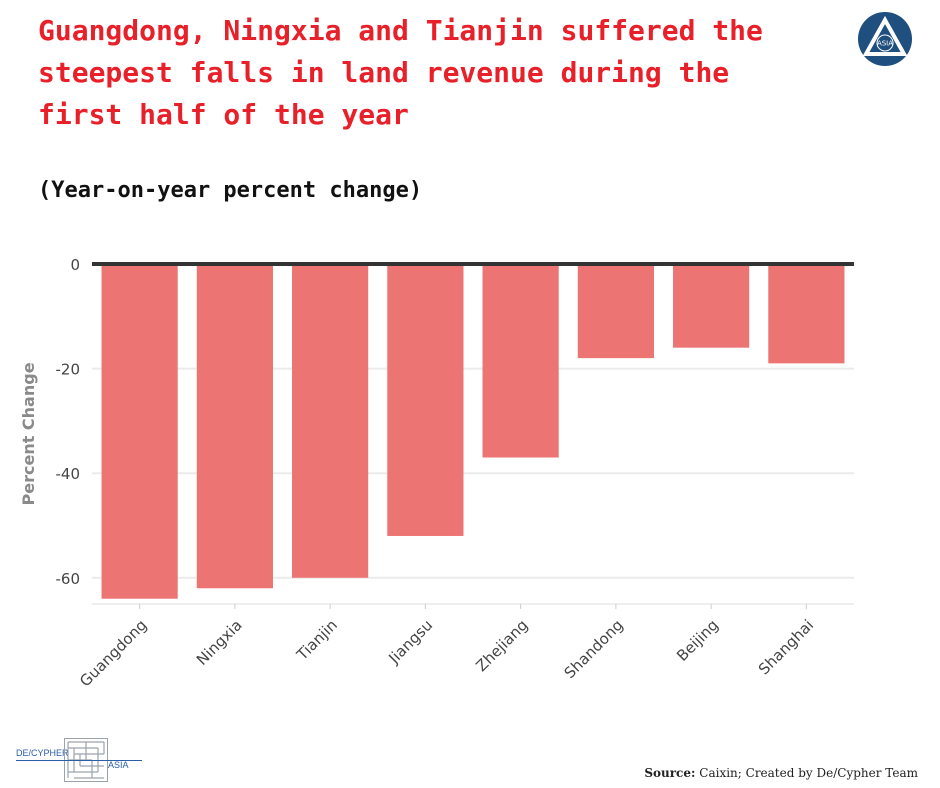  I want to click on source-label: Source:, so click(670, 773).